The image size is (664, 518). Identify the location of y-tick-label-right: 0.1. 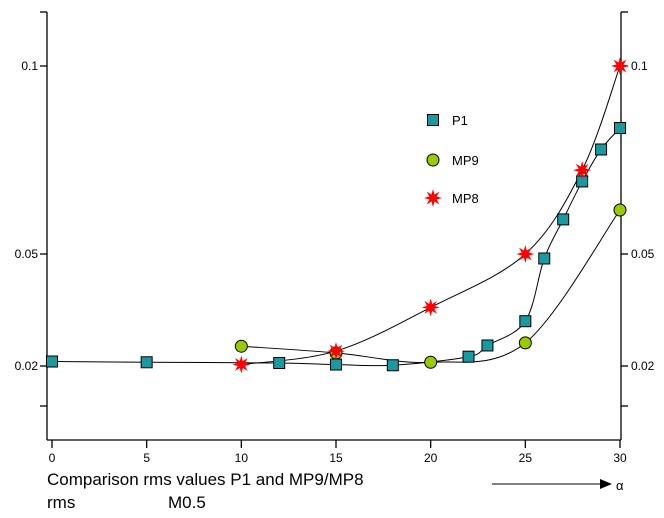
(639, 66).